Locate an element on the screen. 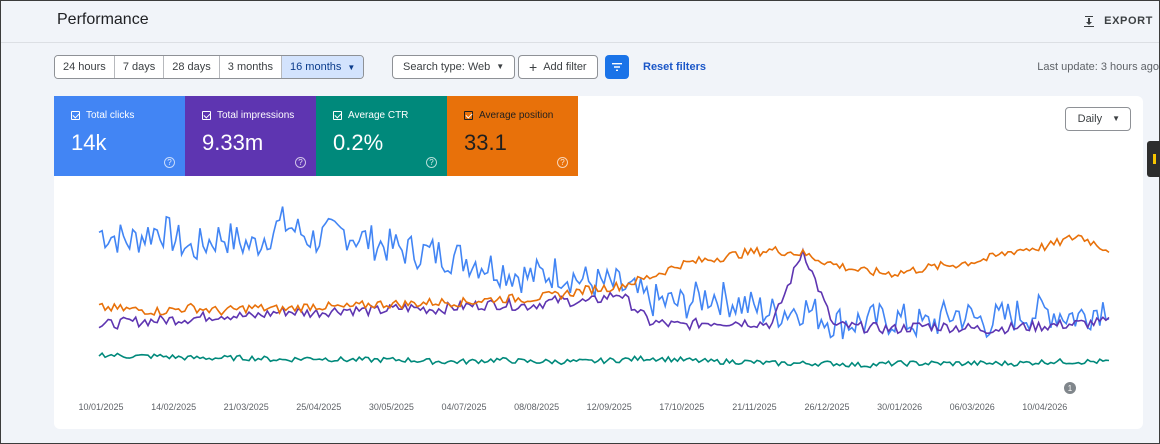 This screenshot has height=444, width=1160. filter-list-icon is located at coordinates (617, 67).